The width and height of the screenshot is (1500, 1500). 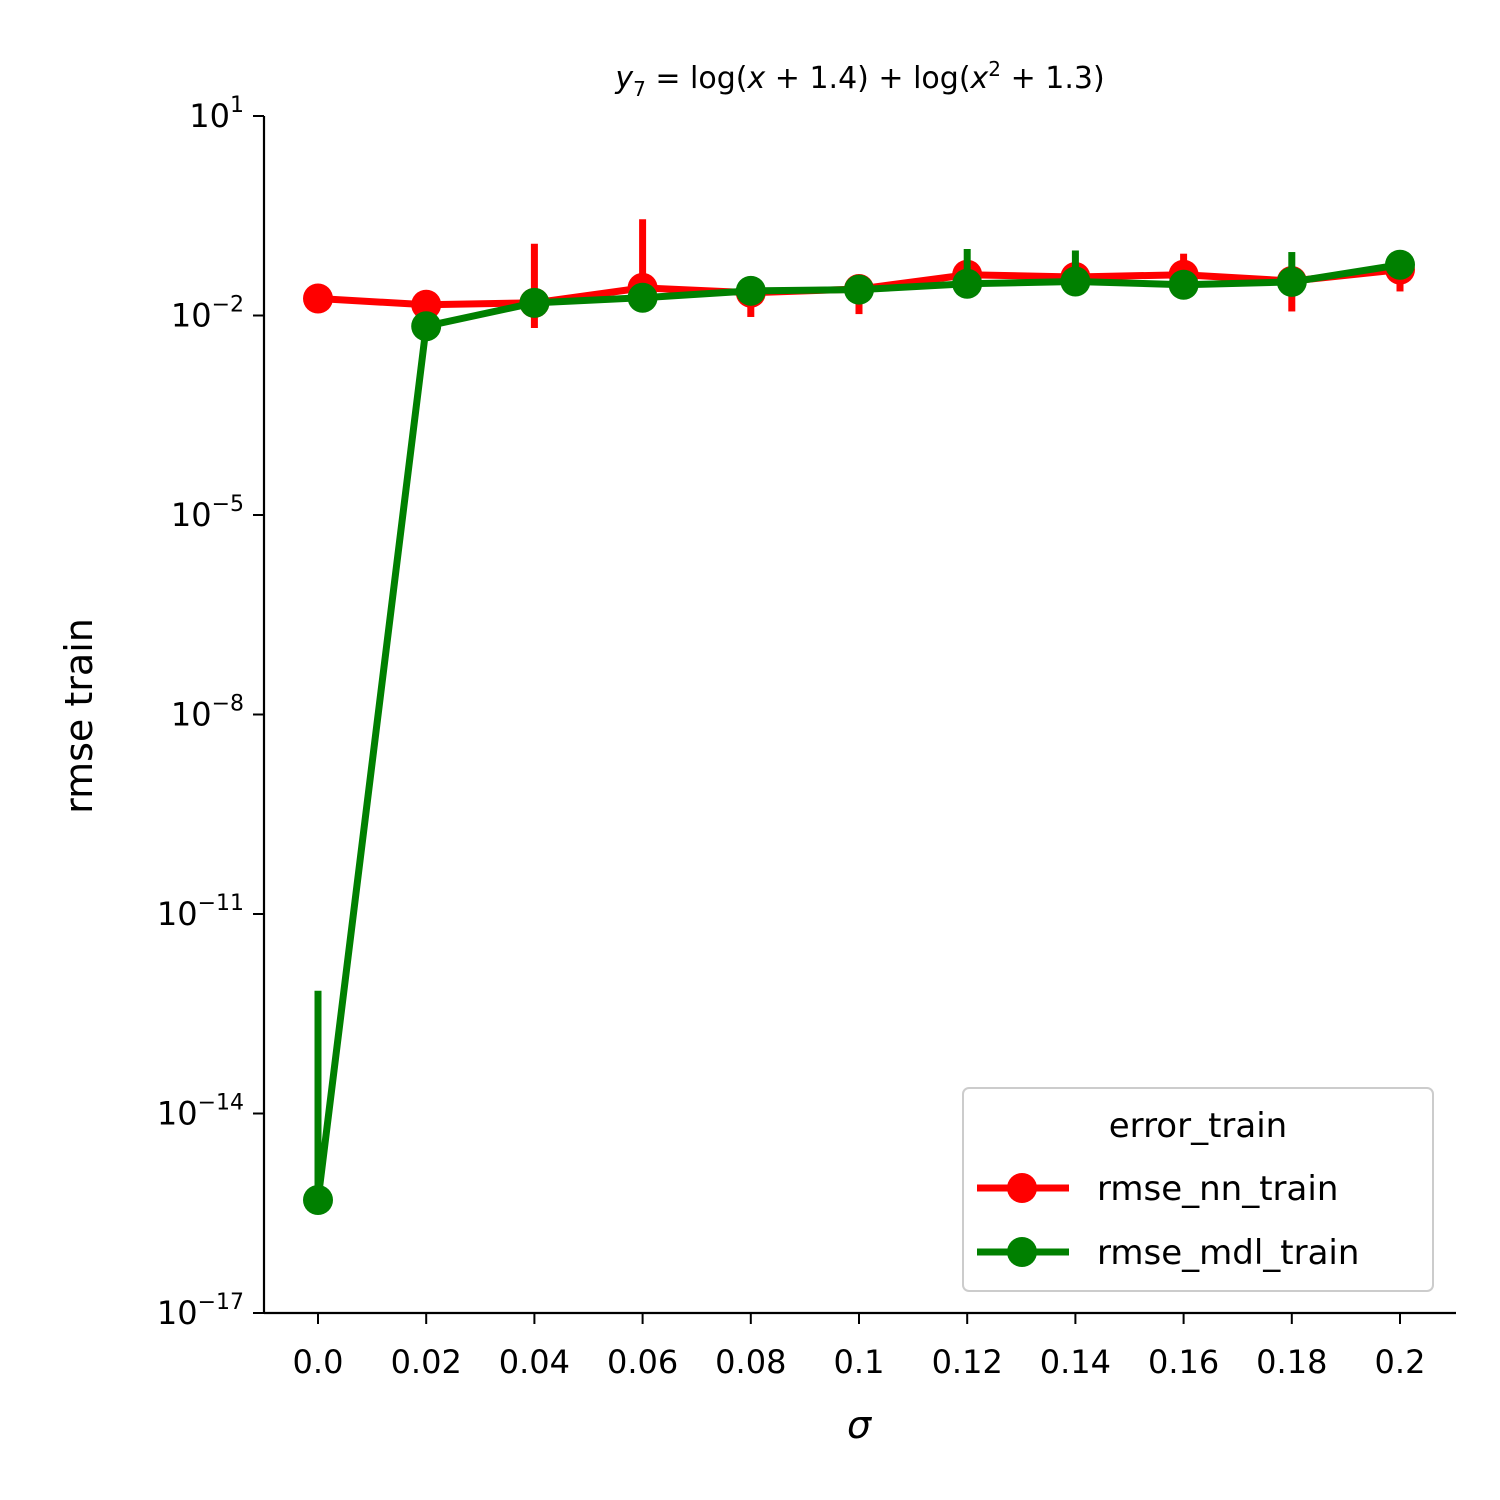 I want to click on x-tick-label: 0.2, so click(x=1400, y=1362).